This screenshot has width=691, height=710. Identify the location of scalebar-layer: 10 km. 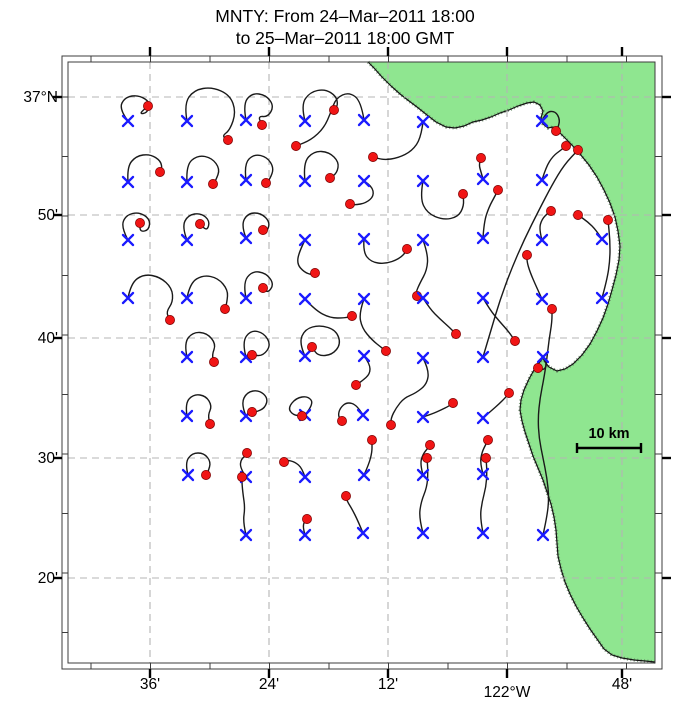
(609, 439).